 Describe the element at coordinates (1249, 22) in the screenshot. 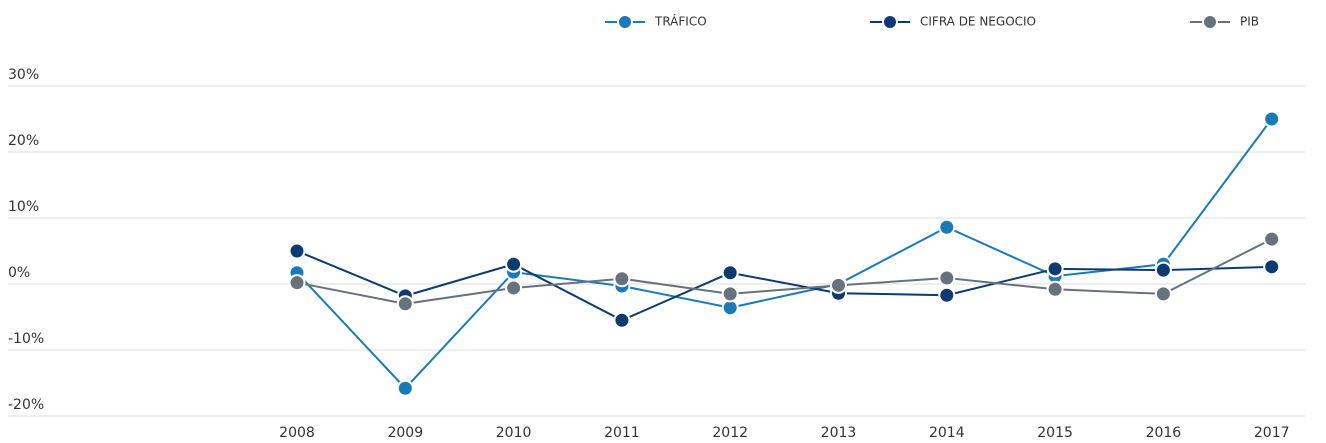

I see `legend-label: PIB` at that location.